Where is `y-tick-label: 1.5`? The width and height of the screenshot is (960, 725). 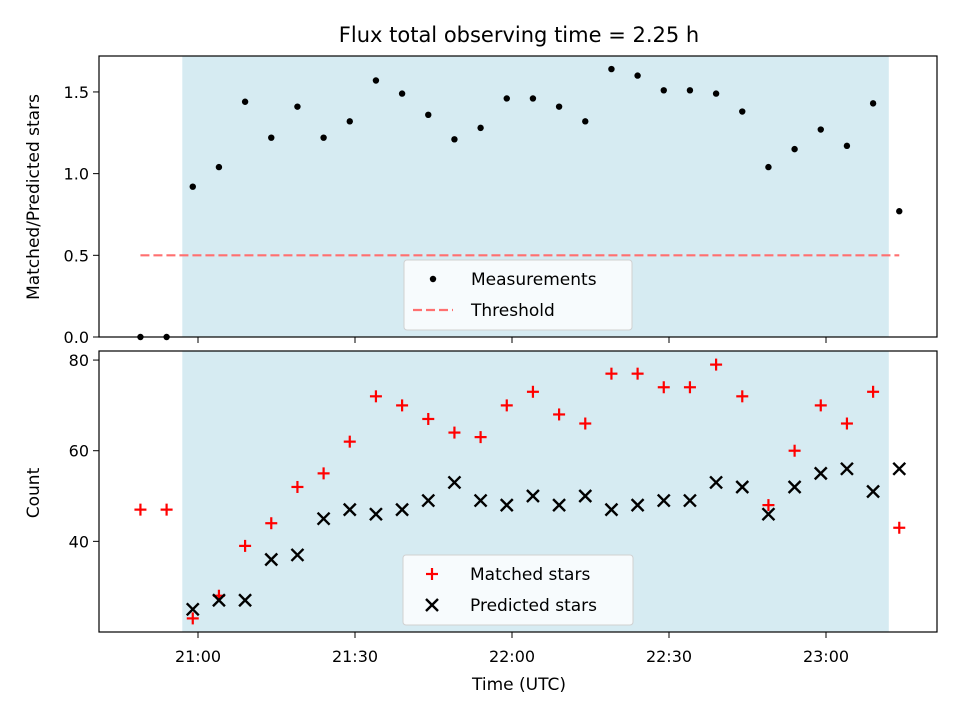
y-tick-label: 1.5 is located at coordinates (76, 92).